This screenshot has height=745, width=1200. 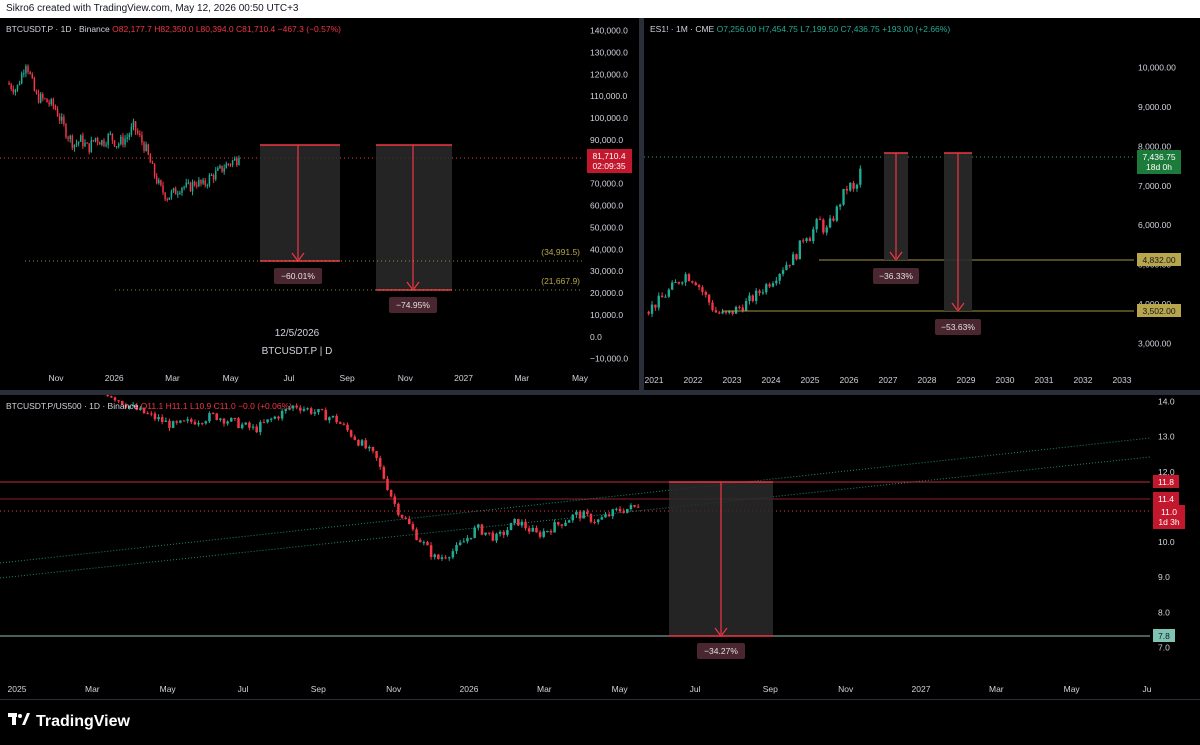 I want to click on pane-divider-horizontal, so click(x=600, y=392).